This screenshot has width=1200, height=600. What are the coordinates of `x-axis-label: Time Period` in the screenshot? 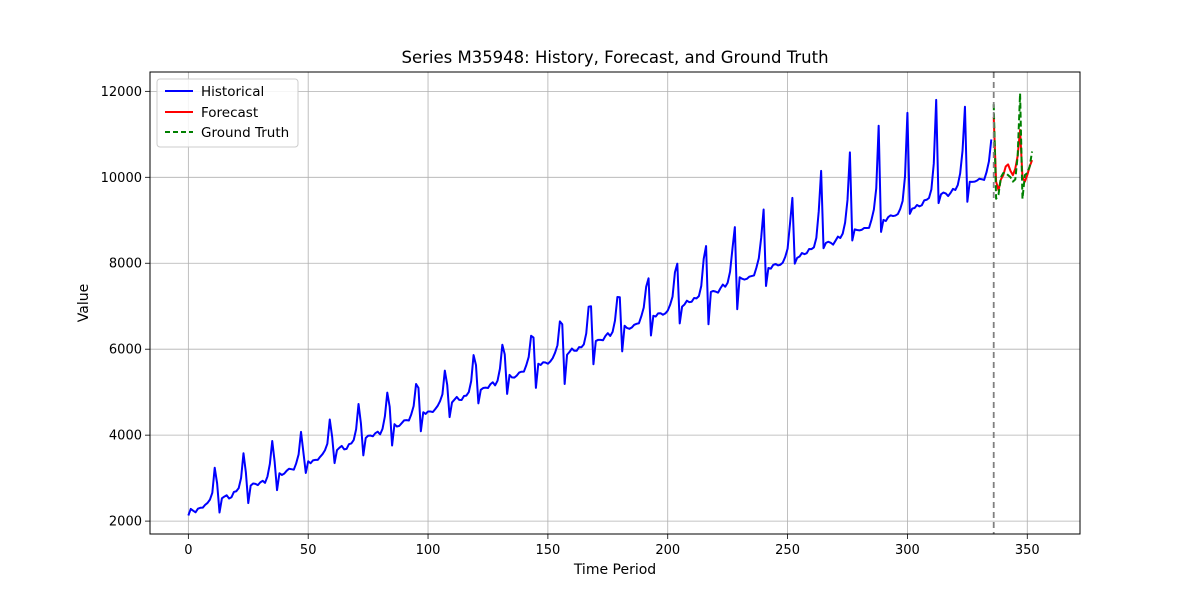 It's located at (614, 570).